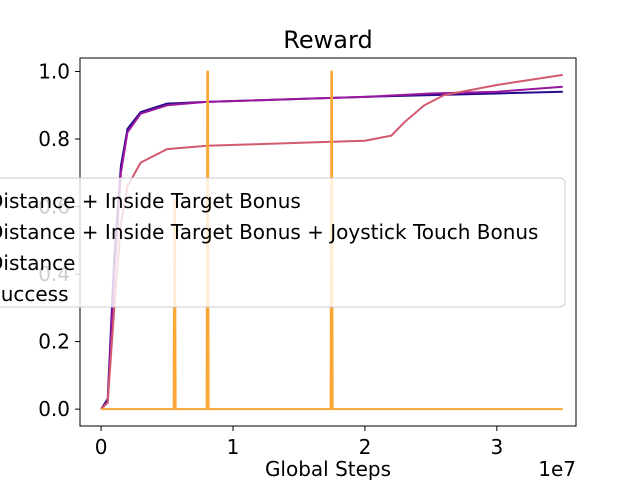 Image resolution: width=640 pixels, height=480 pixels. What do you see at coordinates (233, 447) in the screenshot?
I see `x-tick-label: 1` at bounding box center [233, 447].